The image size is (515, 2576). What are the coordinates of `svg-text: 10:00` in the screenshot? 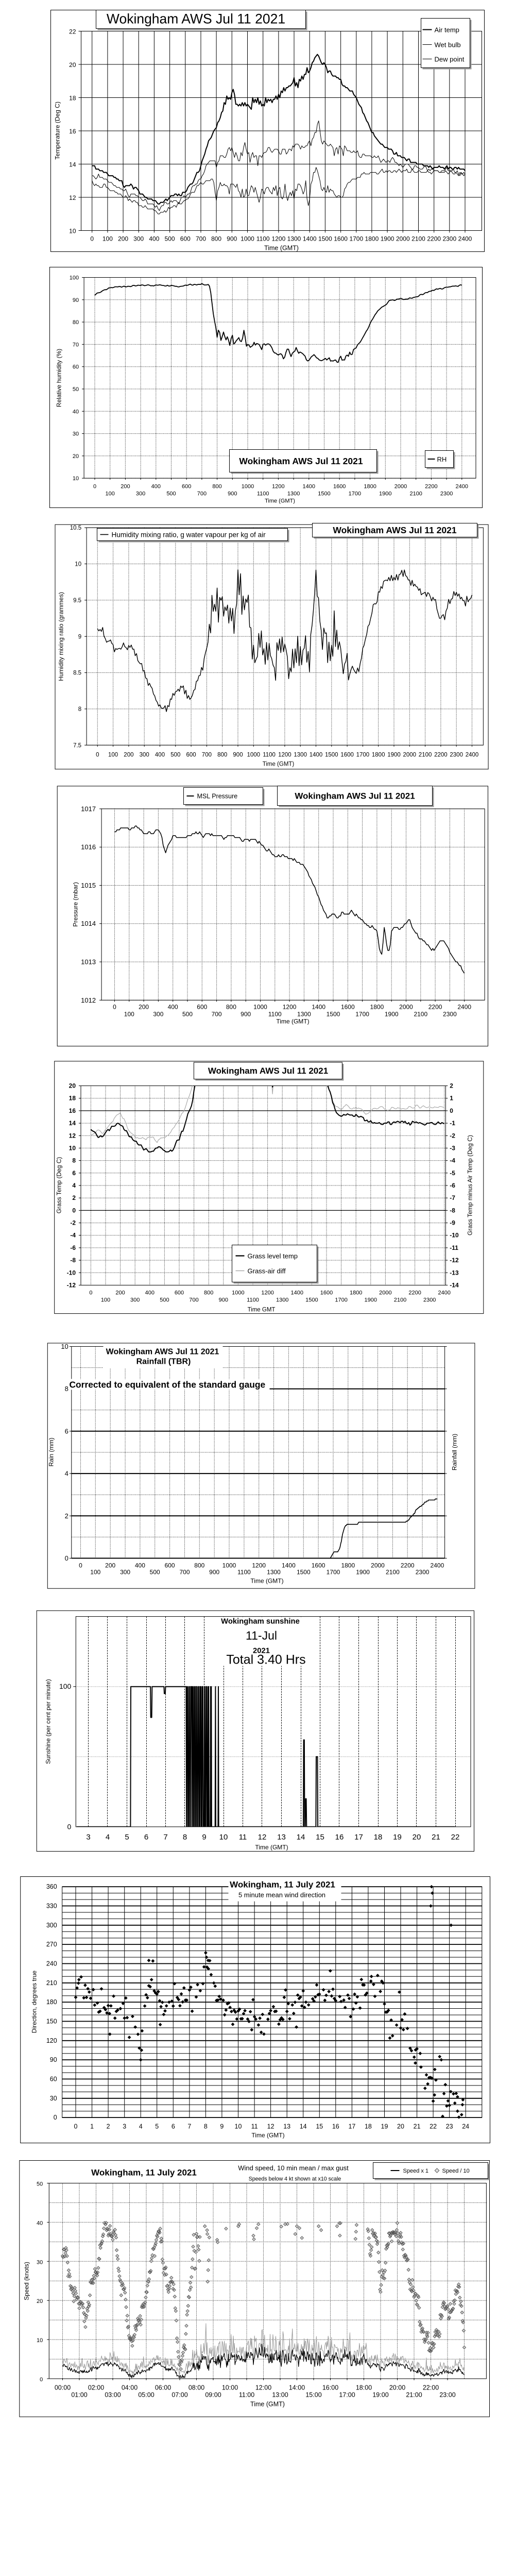 It's located at (230, 2388).